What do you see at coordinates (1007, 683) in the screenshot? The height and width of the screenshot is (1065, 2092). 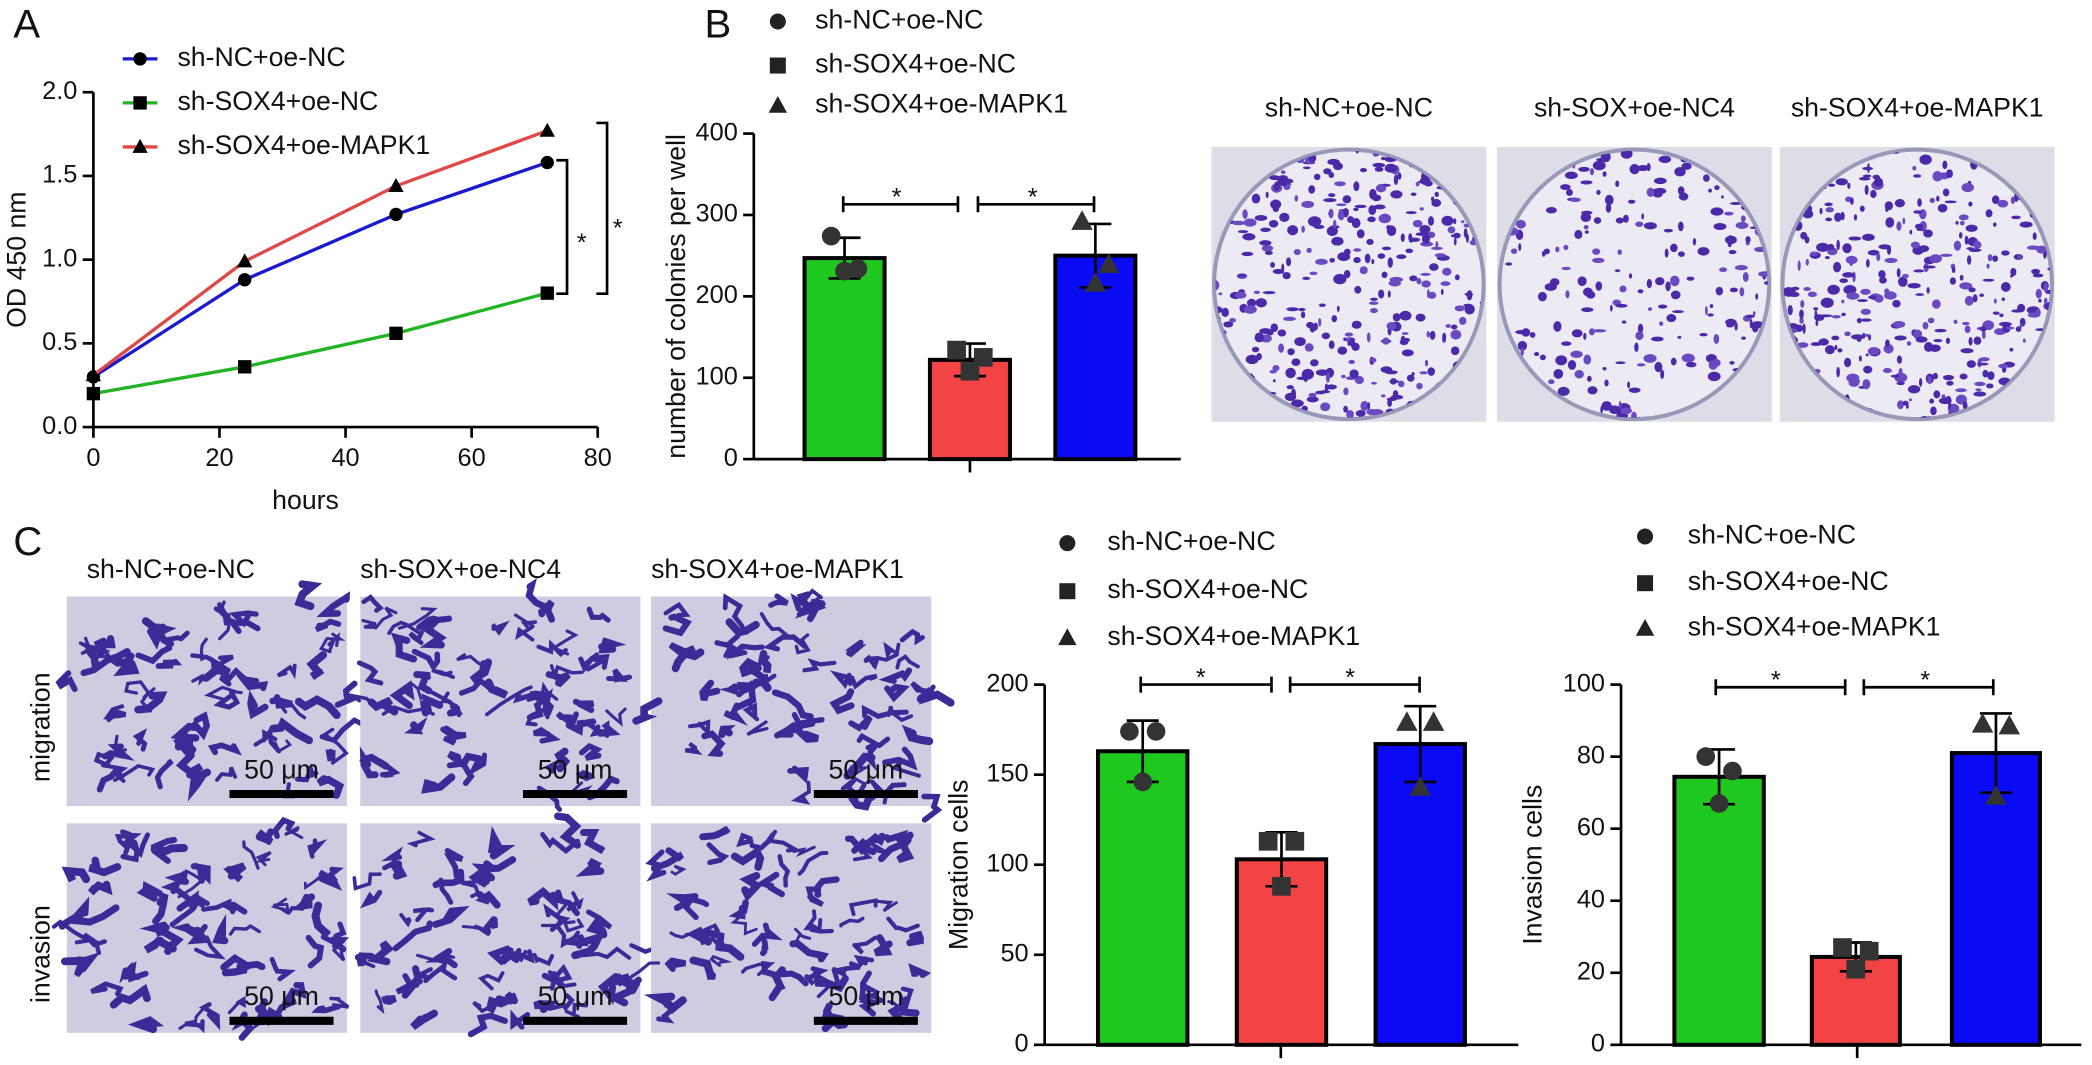 I see `y-tick-label: 200` at bounding box center [1007, 683].